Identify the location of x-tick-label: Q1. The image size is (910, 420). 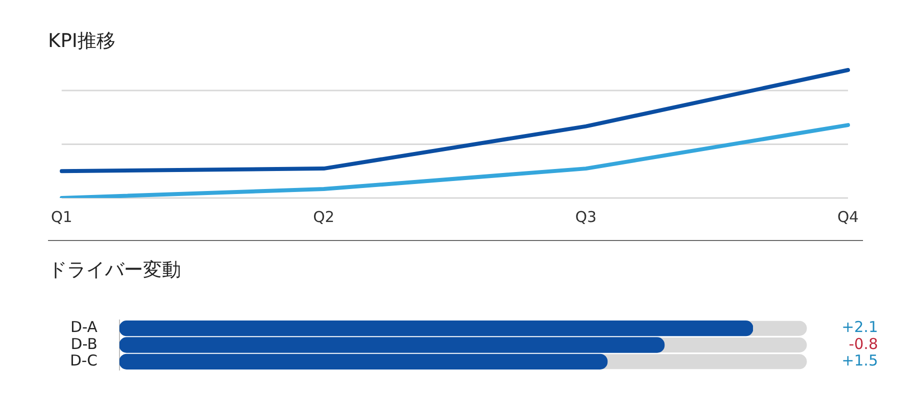
(61, 217).